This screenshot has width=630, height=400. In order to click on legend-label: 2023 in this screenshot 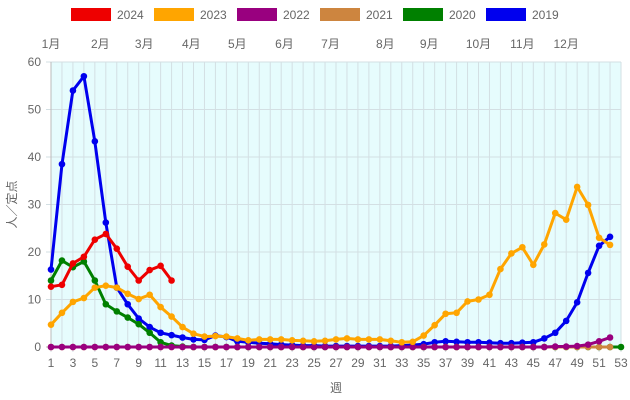, I will do `click(213, 15)`.